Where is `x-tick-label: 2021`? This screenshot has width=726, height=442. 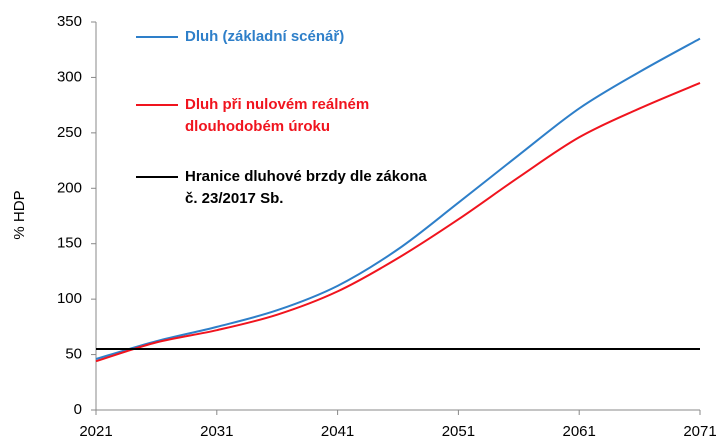 x-tick-label: 2021 is located at coordinates (95, 431).